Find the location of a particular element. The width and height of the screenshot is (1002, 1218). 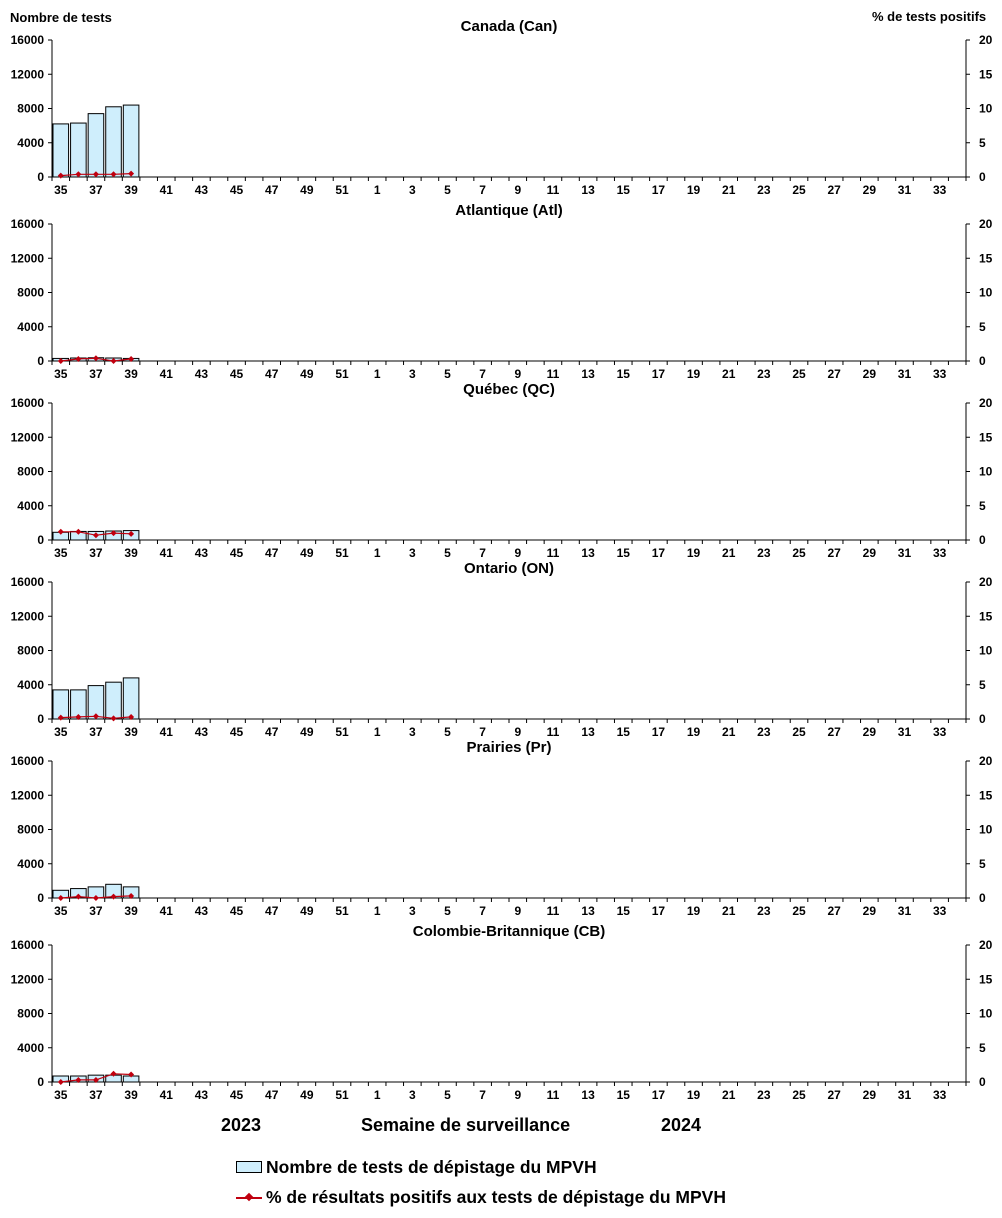

legend-line-swatch is located at coordinates (249, 1197).